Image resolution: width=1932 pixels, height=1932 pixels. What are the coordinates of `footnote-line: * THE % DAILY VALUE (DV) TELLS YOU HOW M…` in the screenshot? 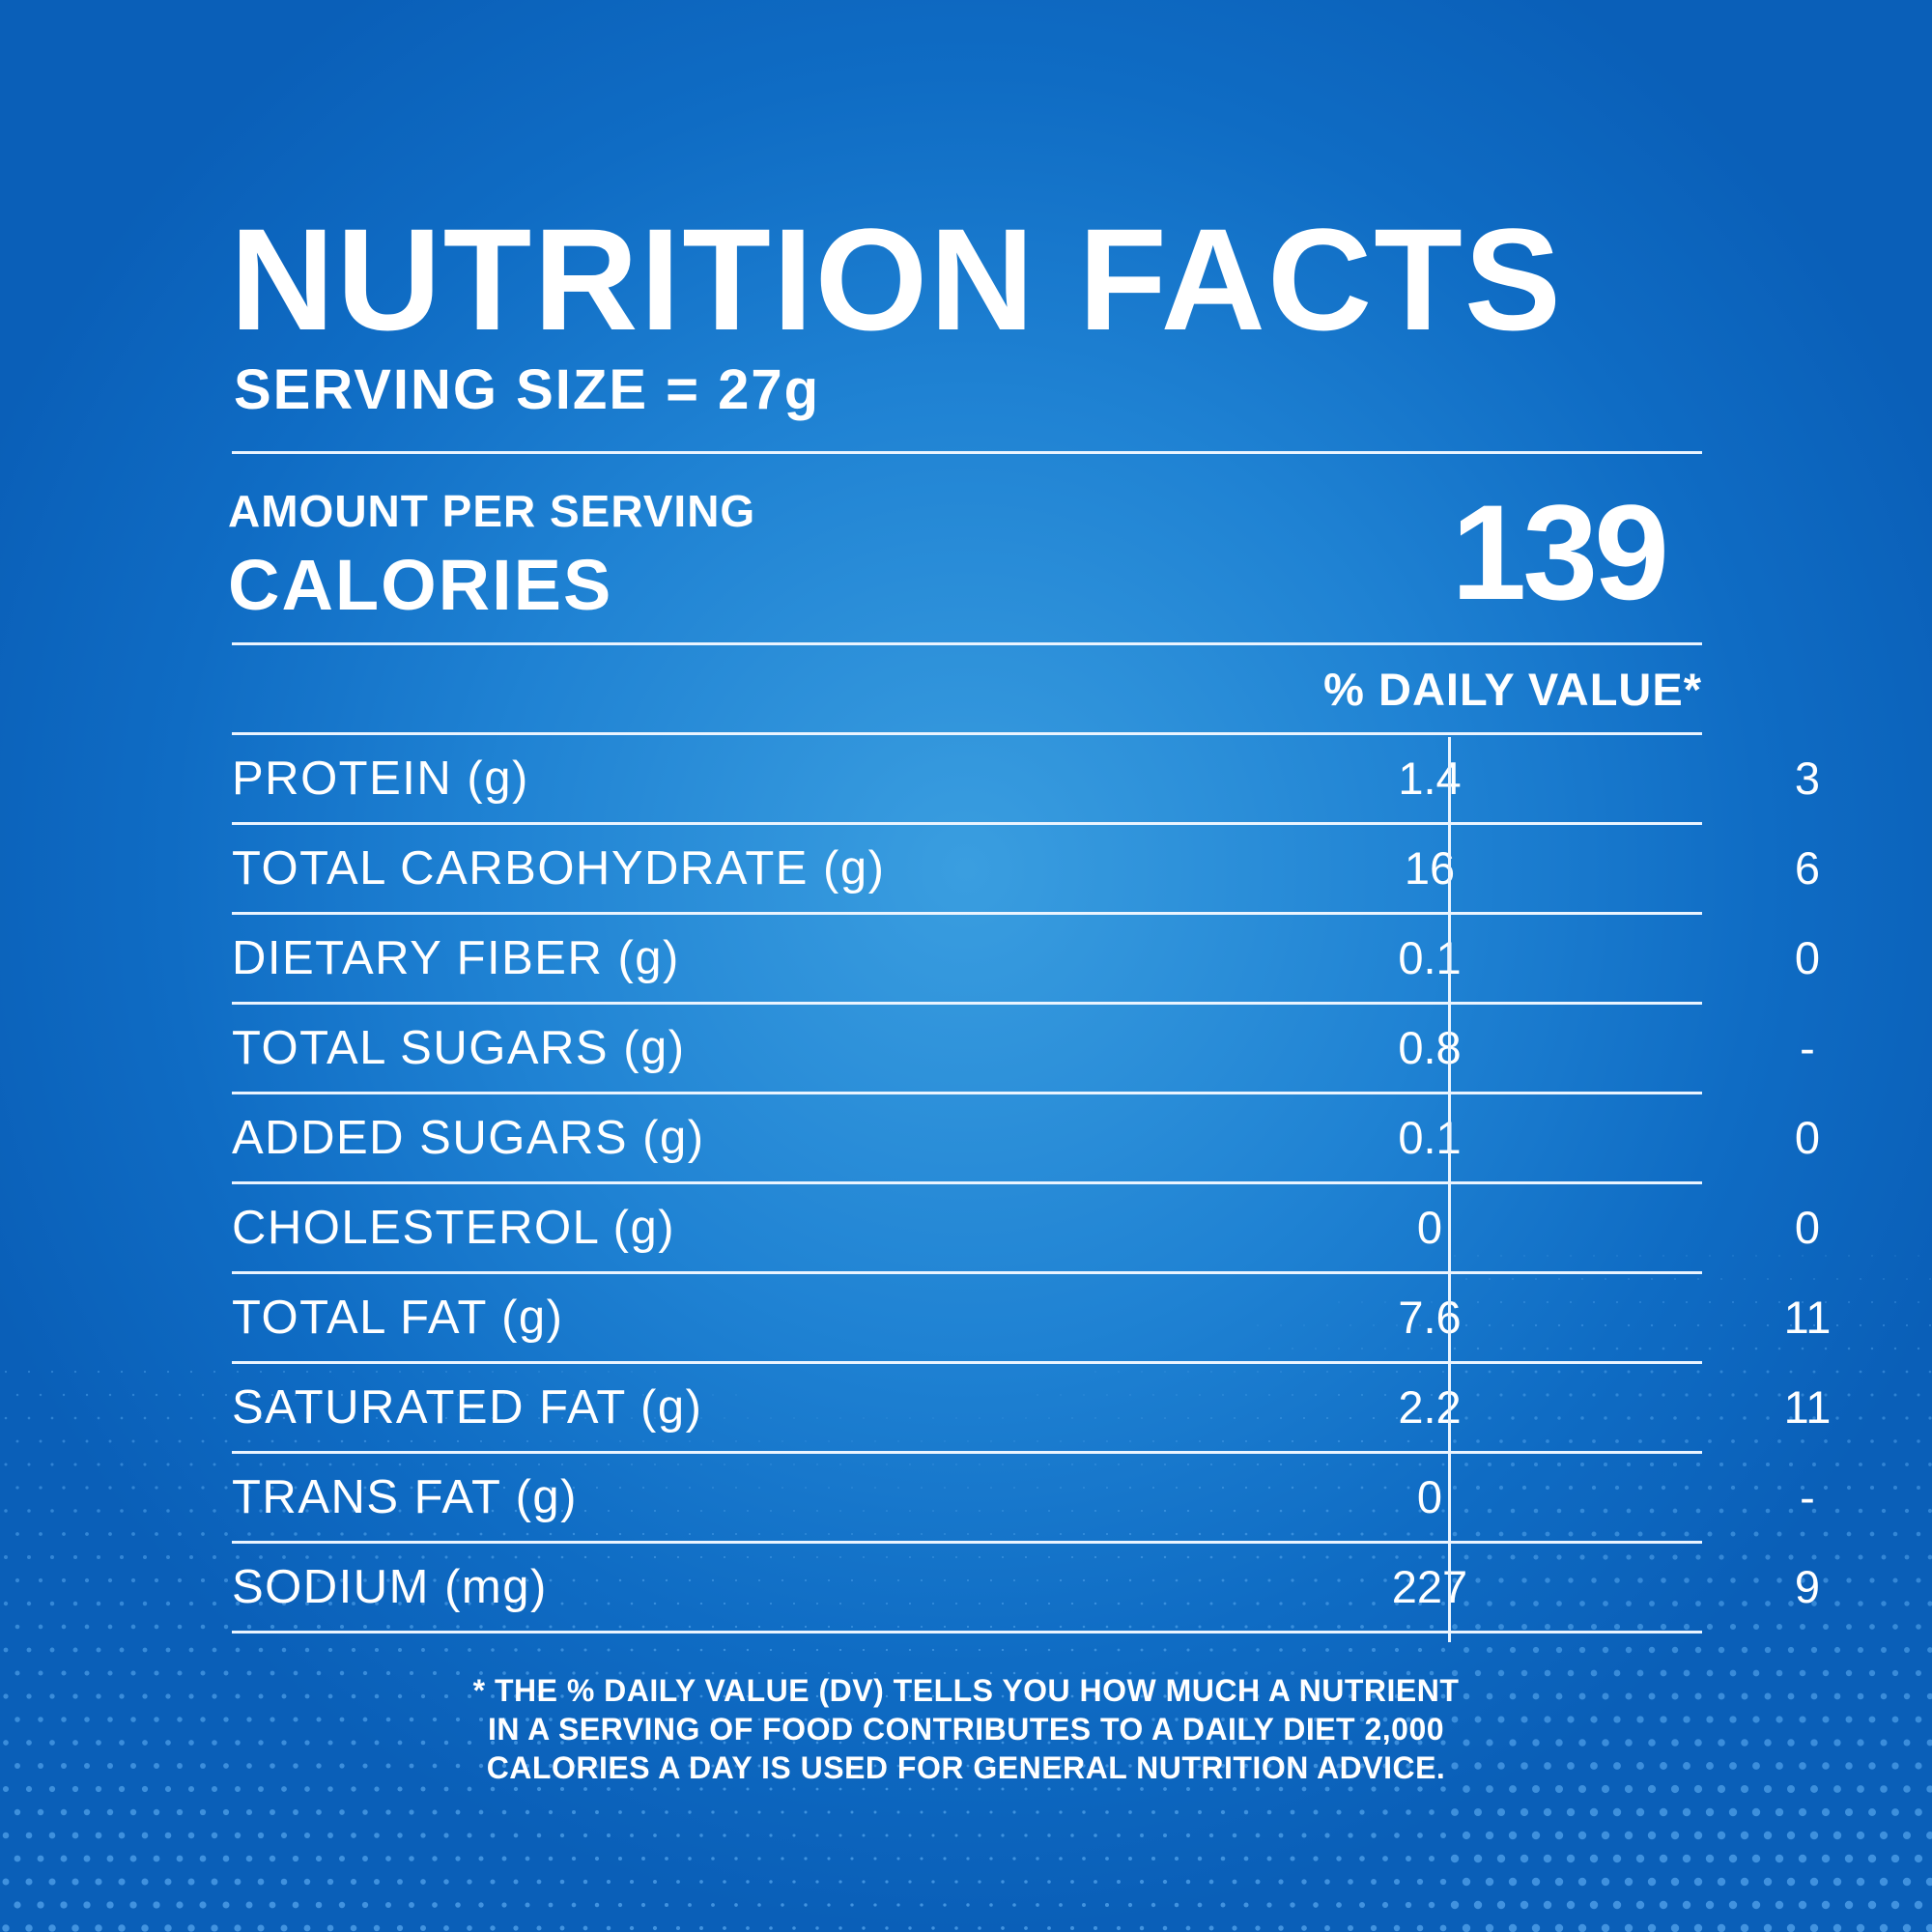 It's located at (966, 1690).